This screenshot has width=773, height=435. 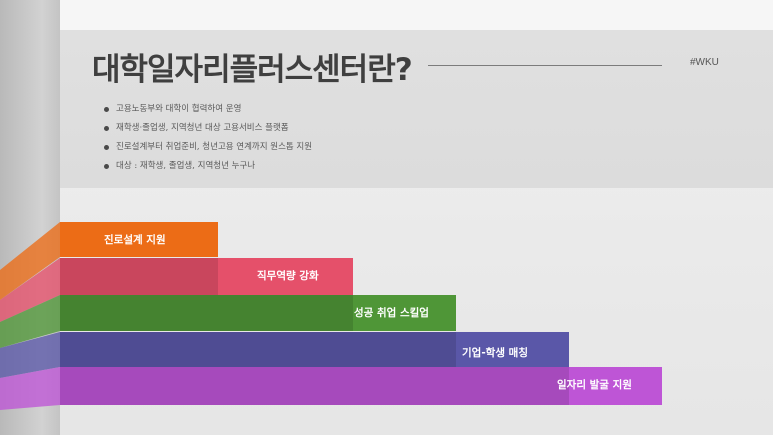 I want to click on step-label-1: 진로설계 지원, so click(x=135, y=240).